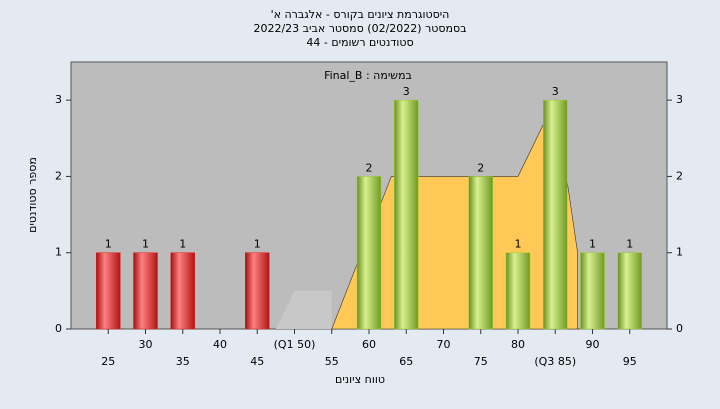 Image resolution: width=720 pixels, height=409 pixels. Describe the element at coordinates (555, 361) in the screenshot. I see `x-tick-label: (Q3 85)` at that location.